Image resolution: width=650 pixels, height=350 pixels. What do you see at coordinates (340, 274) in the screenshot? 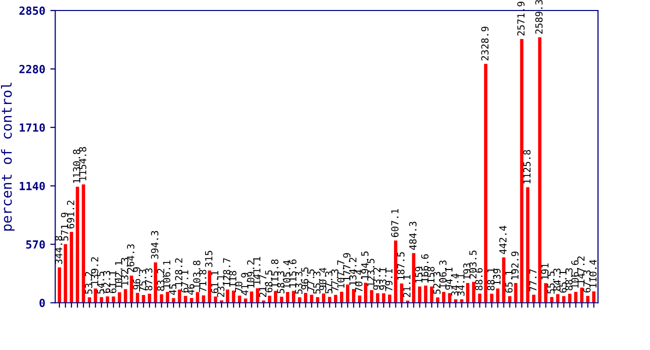
I see `data-label: 107.7` at bounding box center [340, 274].